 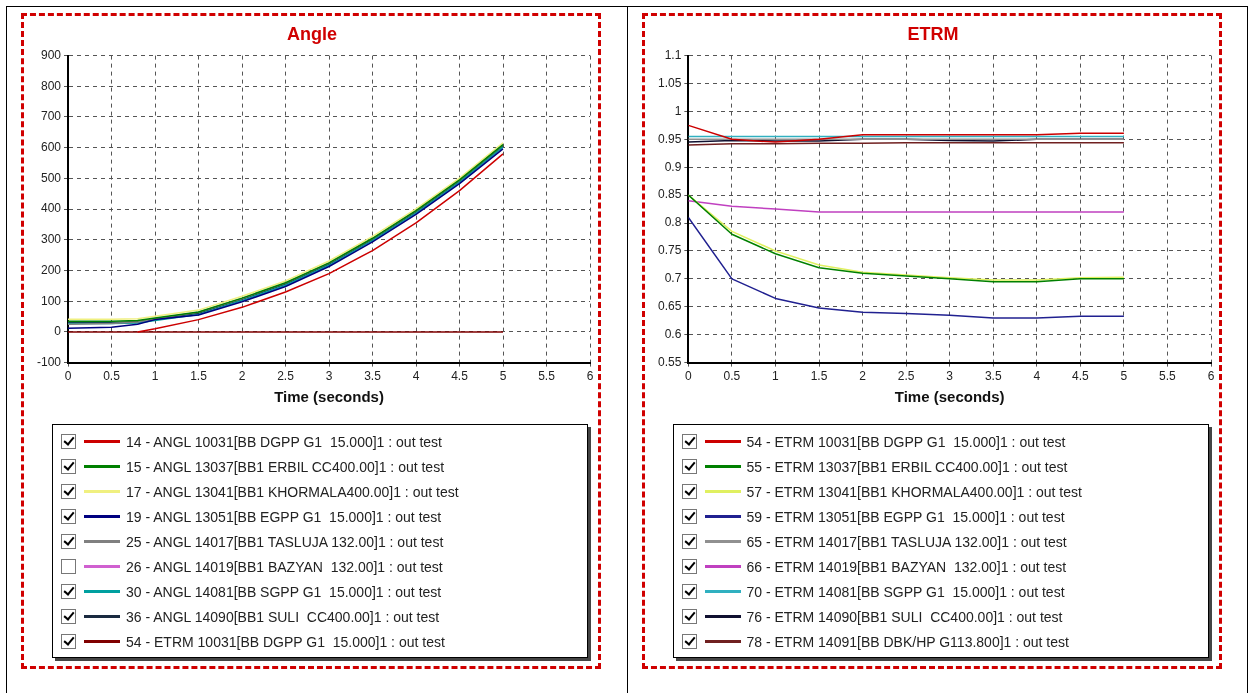 What do you see at coordinates (51, 269) in the screenshot?
I see `y-tick-label: 200` at bounding box center [51, 269].